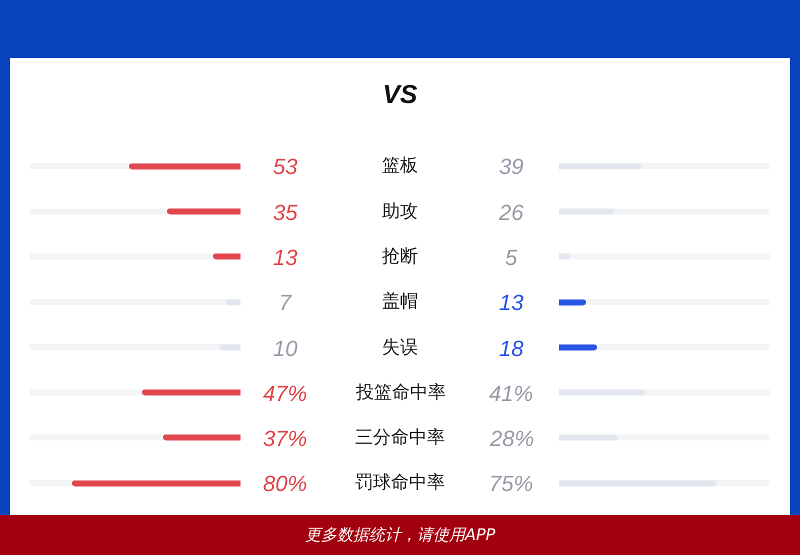 The width and height of the screenshot is (800, 555). What do you see at coordinates (511, 212) in the screenshot?
I see `data-label: 26` at bounding box center [511, 212].